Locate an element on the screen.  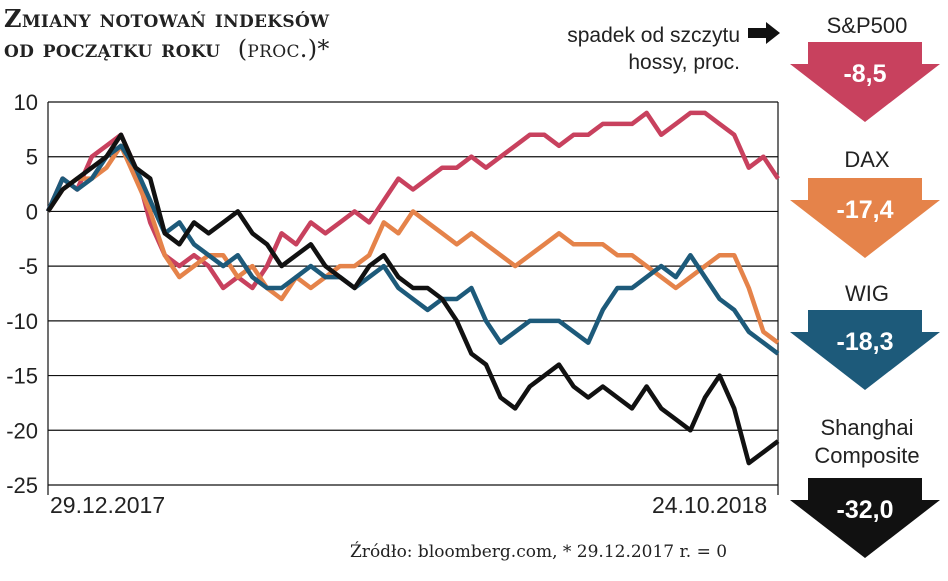
y-tick-label: -20 is located at coordinates (22, 430).